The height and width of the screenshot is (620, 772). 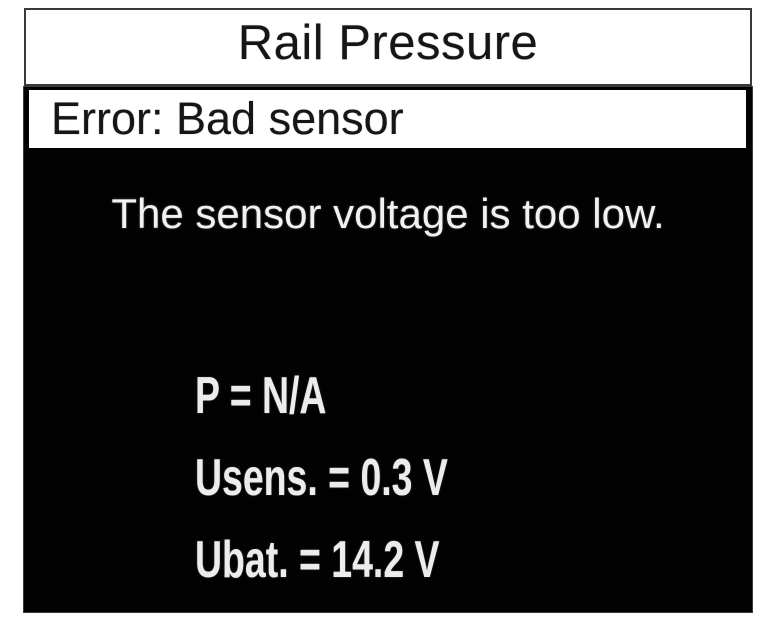 What do you see at coordinates (261, 396) in the screenshot?
I see `reading-rail-pressure: P = N/A` at bounding box center [261, 396].